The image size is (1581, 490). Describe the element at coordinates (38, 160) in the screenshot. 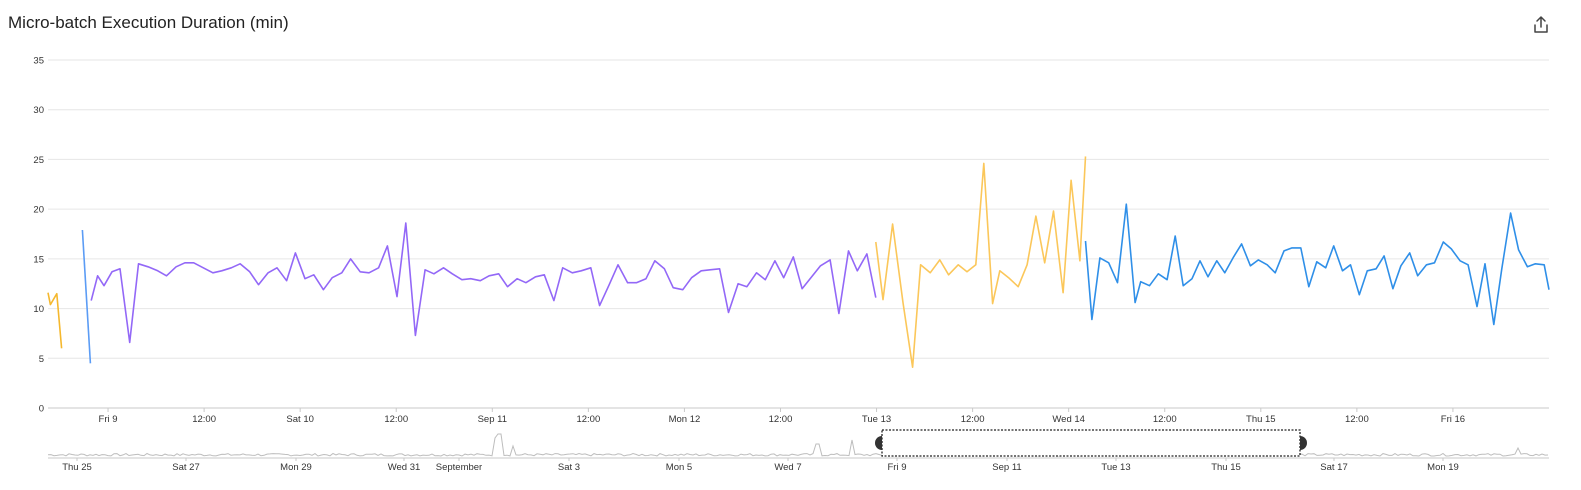

I see `y-tick-label: 25` at that location.